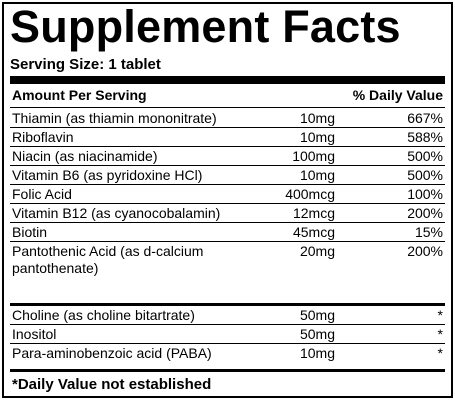  I want to click on nutrient-name: Vitamin B6 (as pyridoxine HCl), so click(107, 175).